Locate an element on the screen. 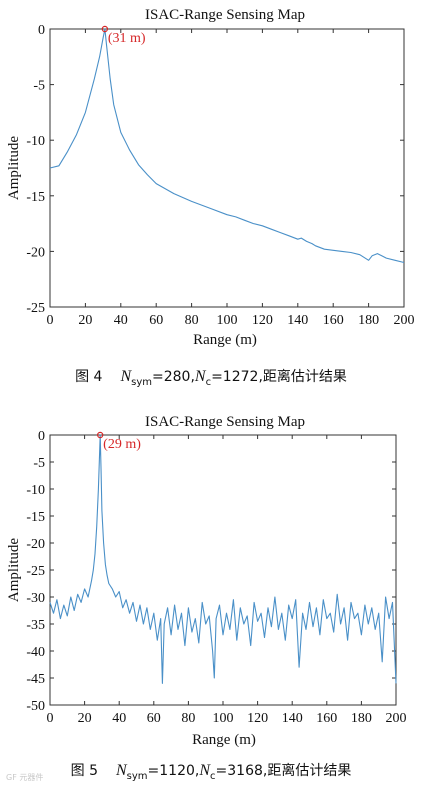 This screenshot has width=422, height=786. watermark: GF 元器件 is located at coordinates (25, 777).